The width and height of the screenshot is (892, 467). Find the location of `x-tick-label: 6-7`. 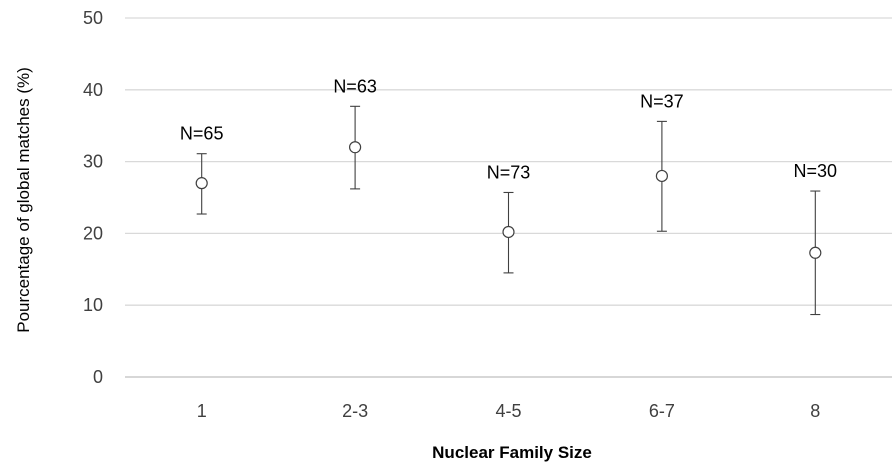

x-tick-label: 6-7 is located at coordinates (662, 411).